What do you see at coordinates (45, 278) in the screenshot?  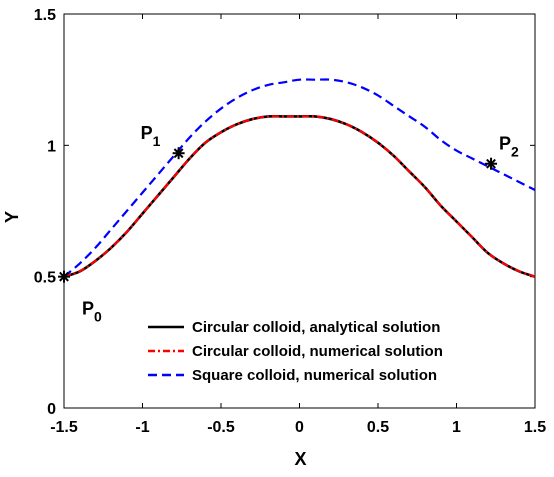 I see `y-tick-label: 0.5` at bounding box center [45, 278].